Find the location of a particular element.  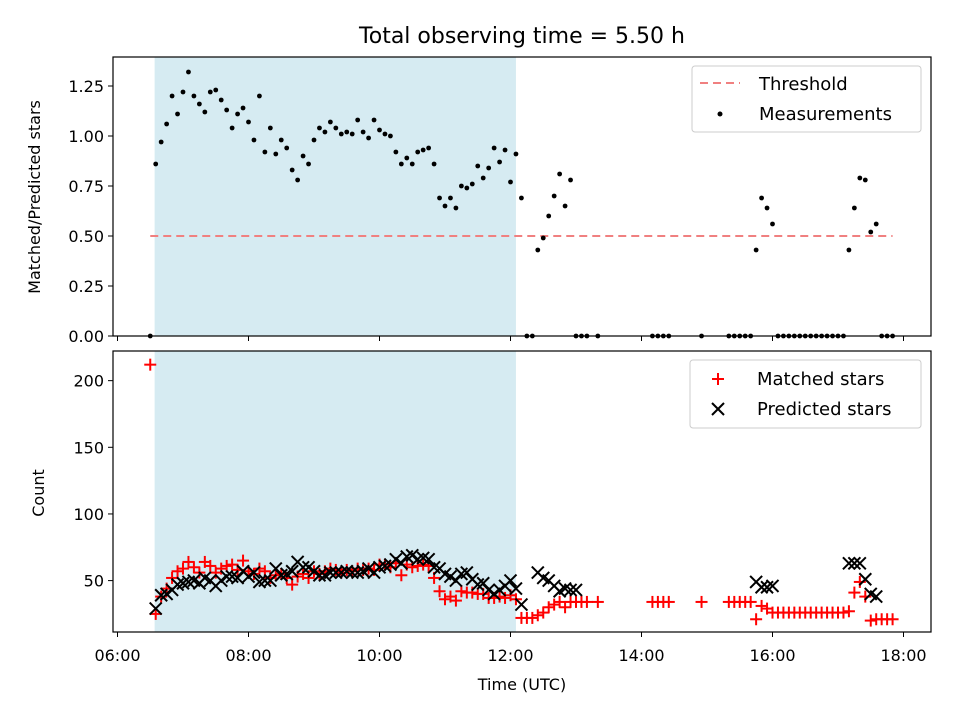

x-axis-label: Time (UTC) is located at coordinates (521, 684).